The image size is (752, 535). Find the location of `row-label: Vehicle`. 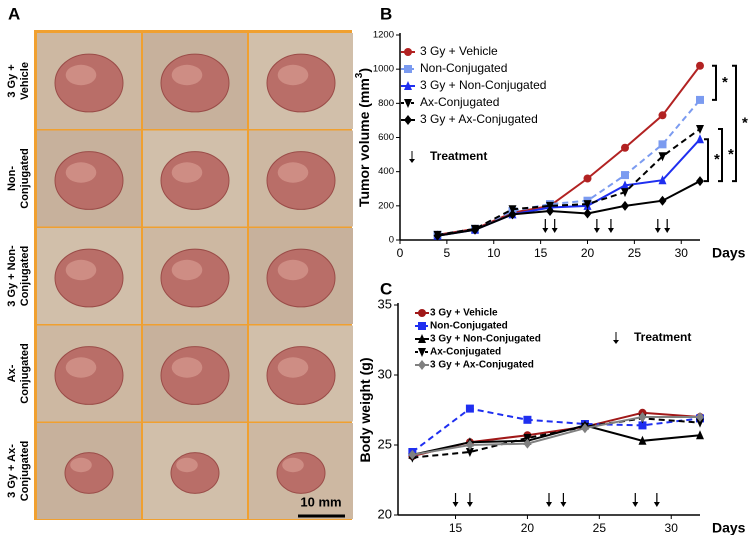

row-label: Vehicle is located at coordinates (25, 81).